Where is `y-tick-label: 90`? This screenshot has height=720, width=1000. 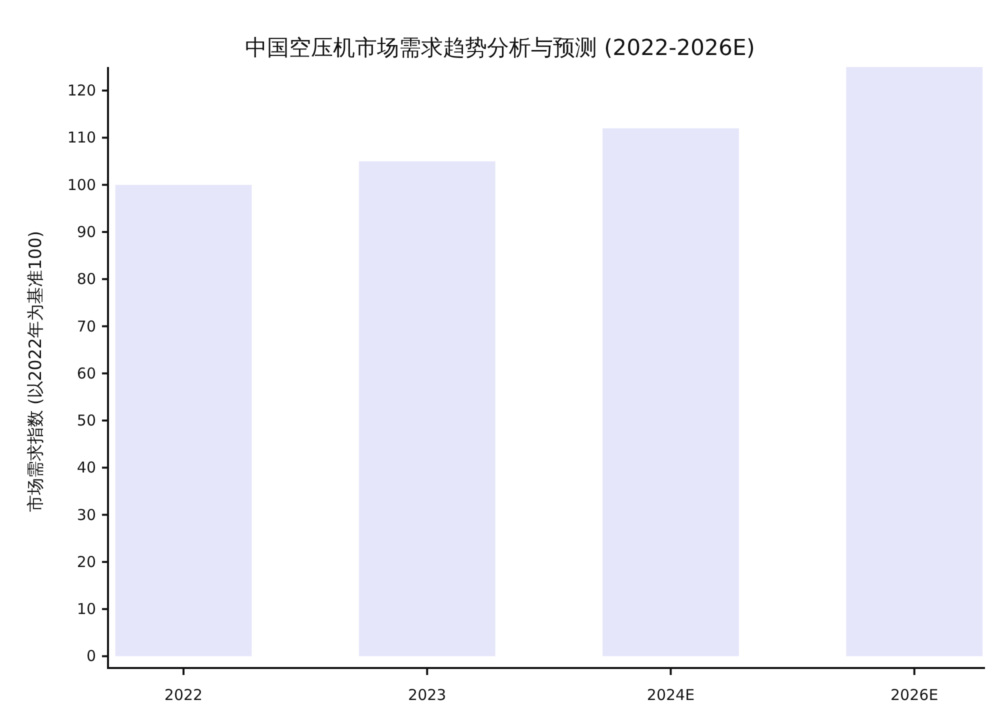 y-tick-label: 90 is located at coordinates (86, 231).